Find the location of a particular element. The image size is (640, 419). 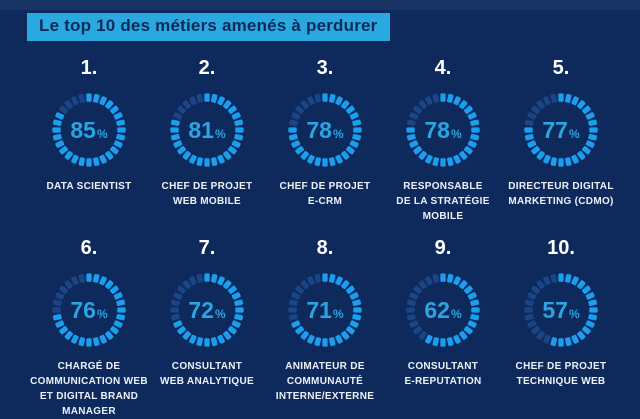

gauge-percentage: 85 is located at coordinates (83, 129).